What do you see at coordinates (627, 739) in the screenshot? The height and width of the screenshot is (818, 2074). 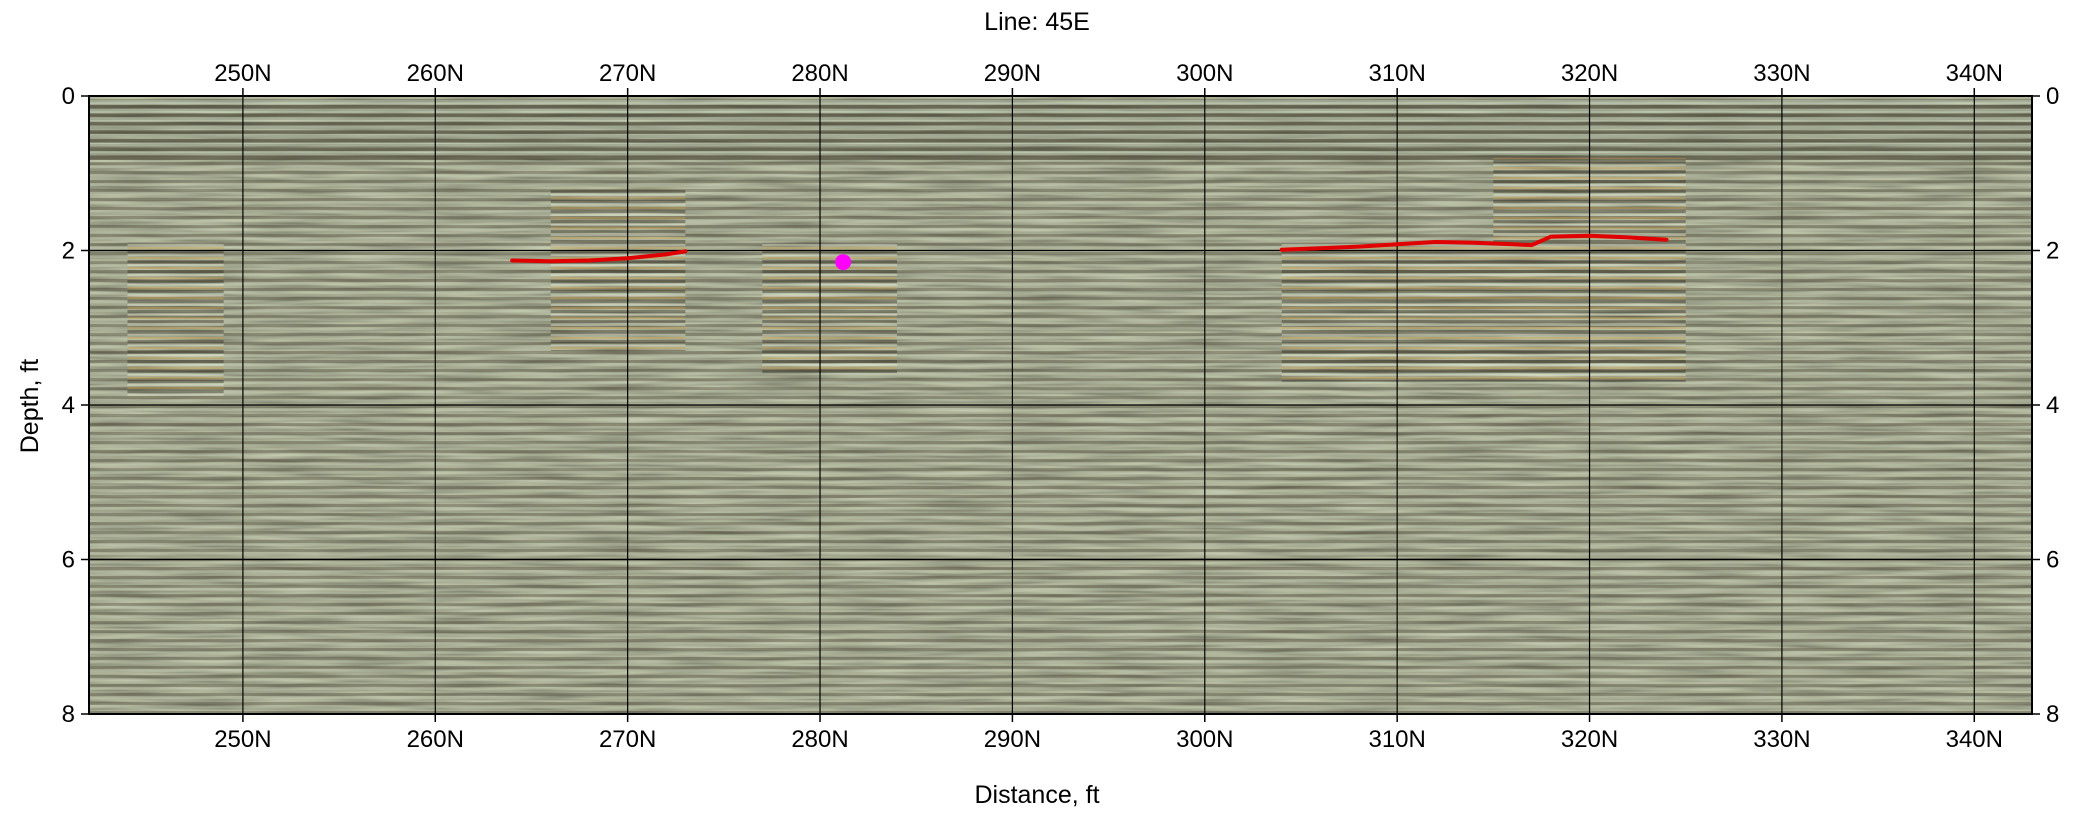 I see `x-tick-label-bottom: 270N` at bounding box center [627, 739].